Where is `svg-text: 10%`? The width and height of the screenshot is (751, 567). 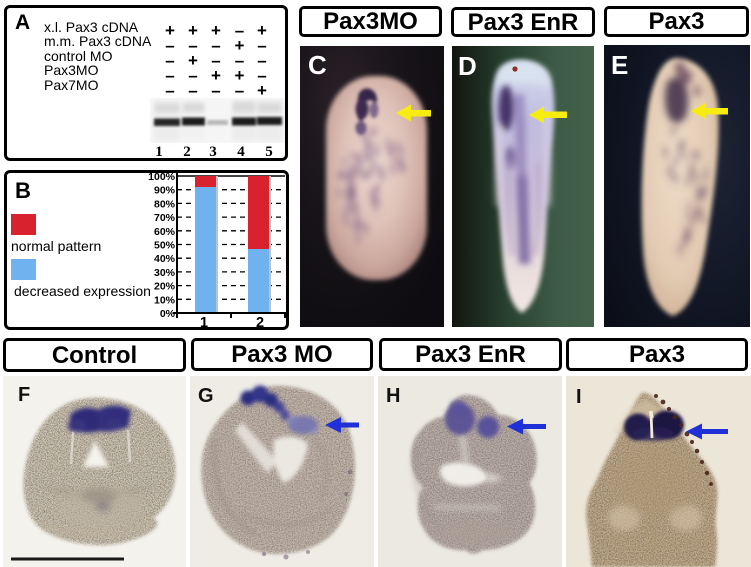
svg-text: 10% is located at coordinates (165, 300).